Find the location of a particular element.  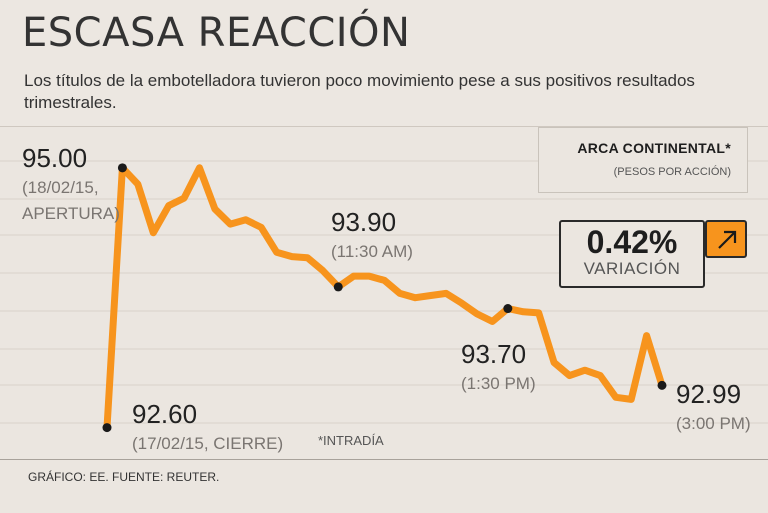

variation-box: 0.42% VARIACIÓN is located at coordinates (632, 254).